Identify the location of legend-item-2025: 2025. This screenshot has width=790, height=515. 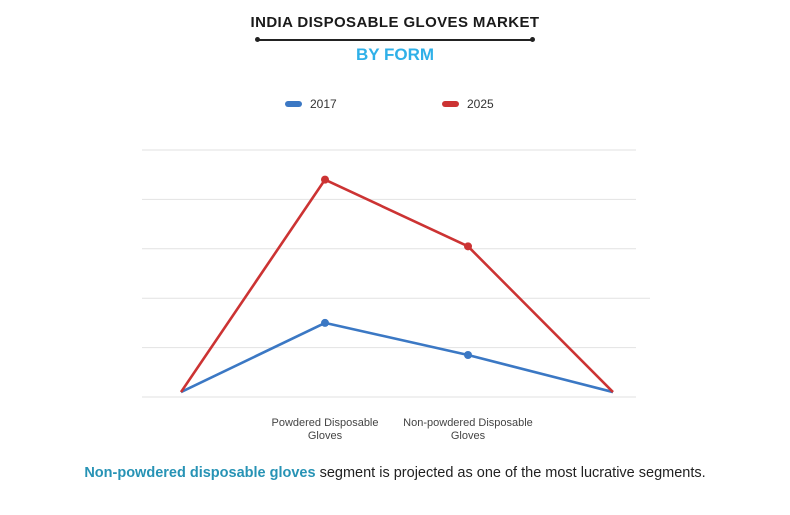
(468, 104).